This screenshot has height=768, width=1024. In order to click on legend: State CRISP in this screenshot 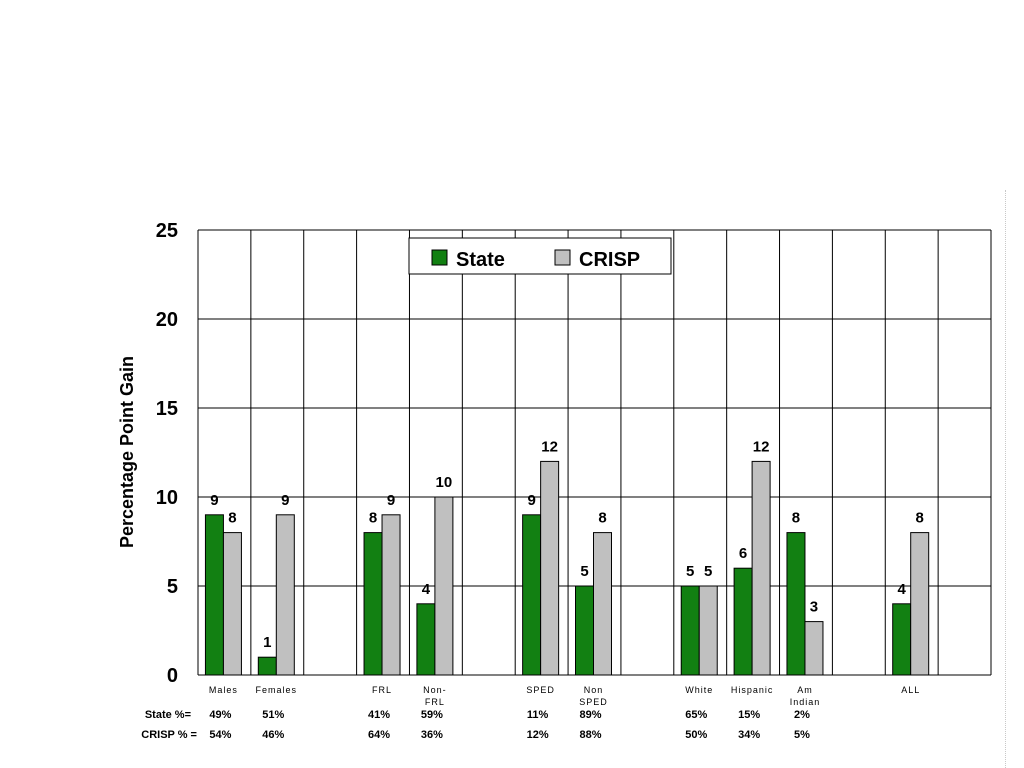, I will do `click(540, 256)`.